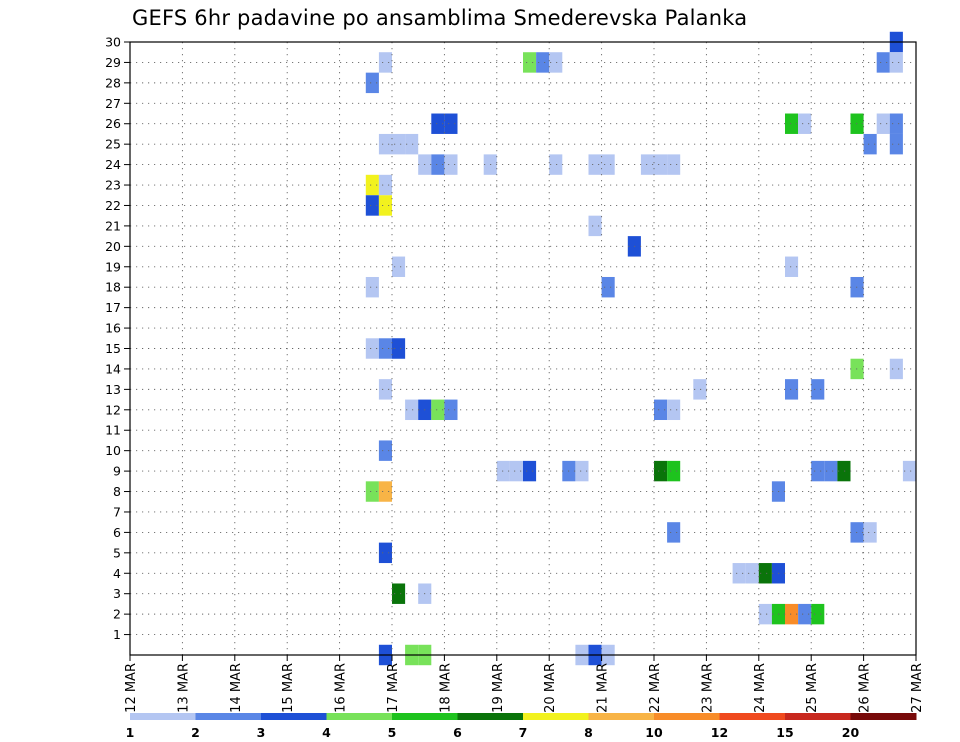 This screenshot has height=742, width=960. I want to click on x-tick-label: 17 MAR, so click(393, 688).